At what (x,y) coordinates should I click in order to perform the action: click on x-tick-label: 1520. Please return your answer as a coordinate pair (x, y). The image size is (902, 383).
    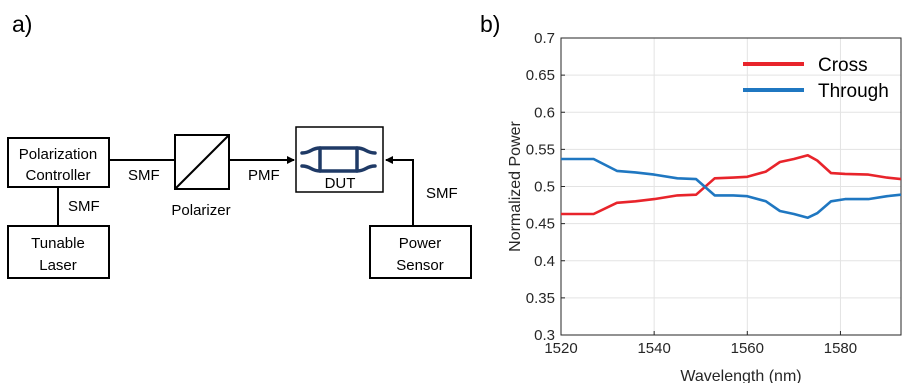
    Looking at the image, I should click on (560, 348).